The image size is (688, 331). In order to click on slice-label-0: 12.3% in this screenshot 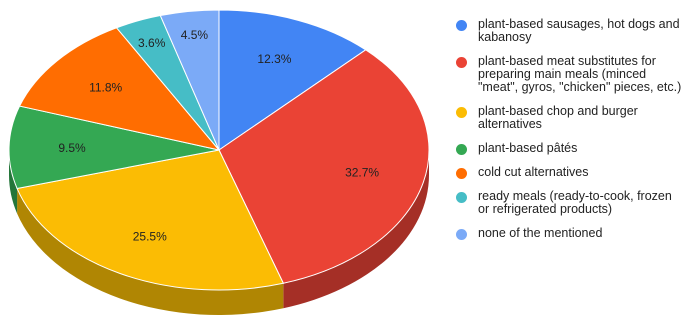, I will do `click(274, 59)`.